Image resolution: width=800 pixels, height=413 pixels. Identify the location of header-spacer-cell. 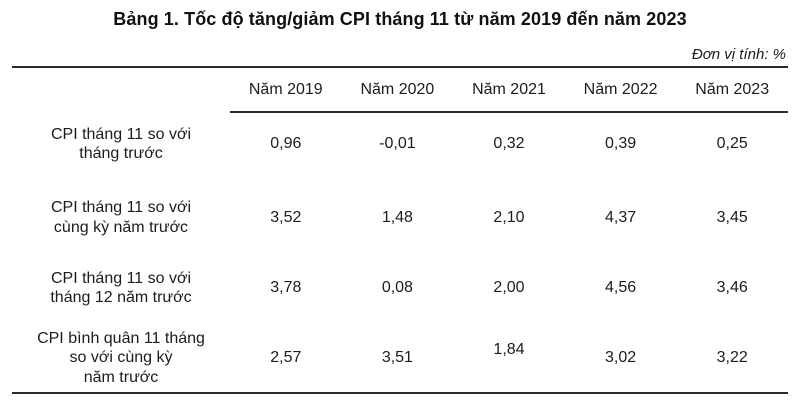
(121, 90).